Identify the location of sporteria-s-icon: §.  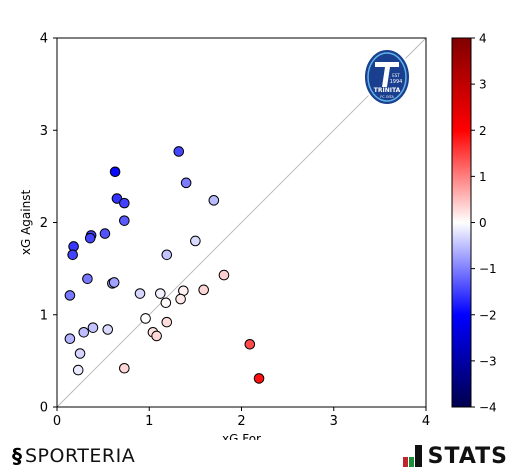
(17, 456).